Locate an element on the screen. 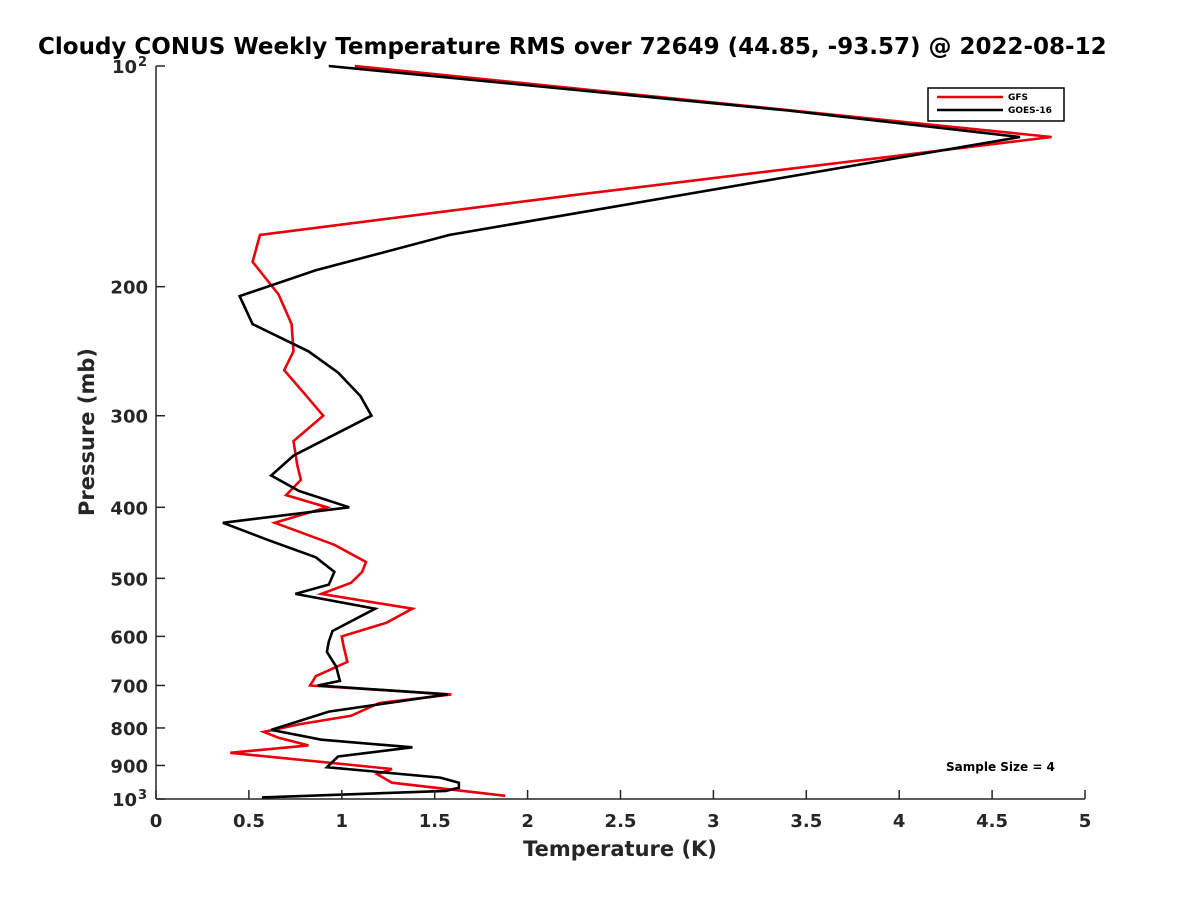  y-axis-label: Pressure (mb) is located at coordinates (87, 432).